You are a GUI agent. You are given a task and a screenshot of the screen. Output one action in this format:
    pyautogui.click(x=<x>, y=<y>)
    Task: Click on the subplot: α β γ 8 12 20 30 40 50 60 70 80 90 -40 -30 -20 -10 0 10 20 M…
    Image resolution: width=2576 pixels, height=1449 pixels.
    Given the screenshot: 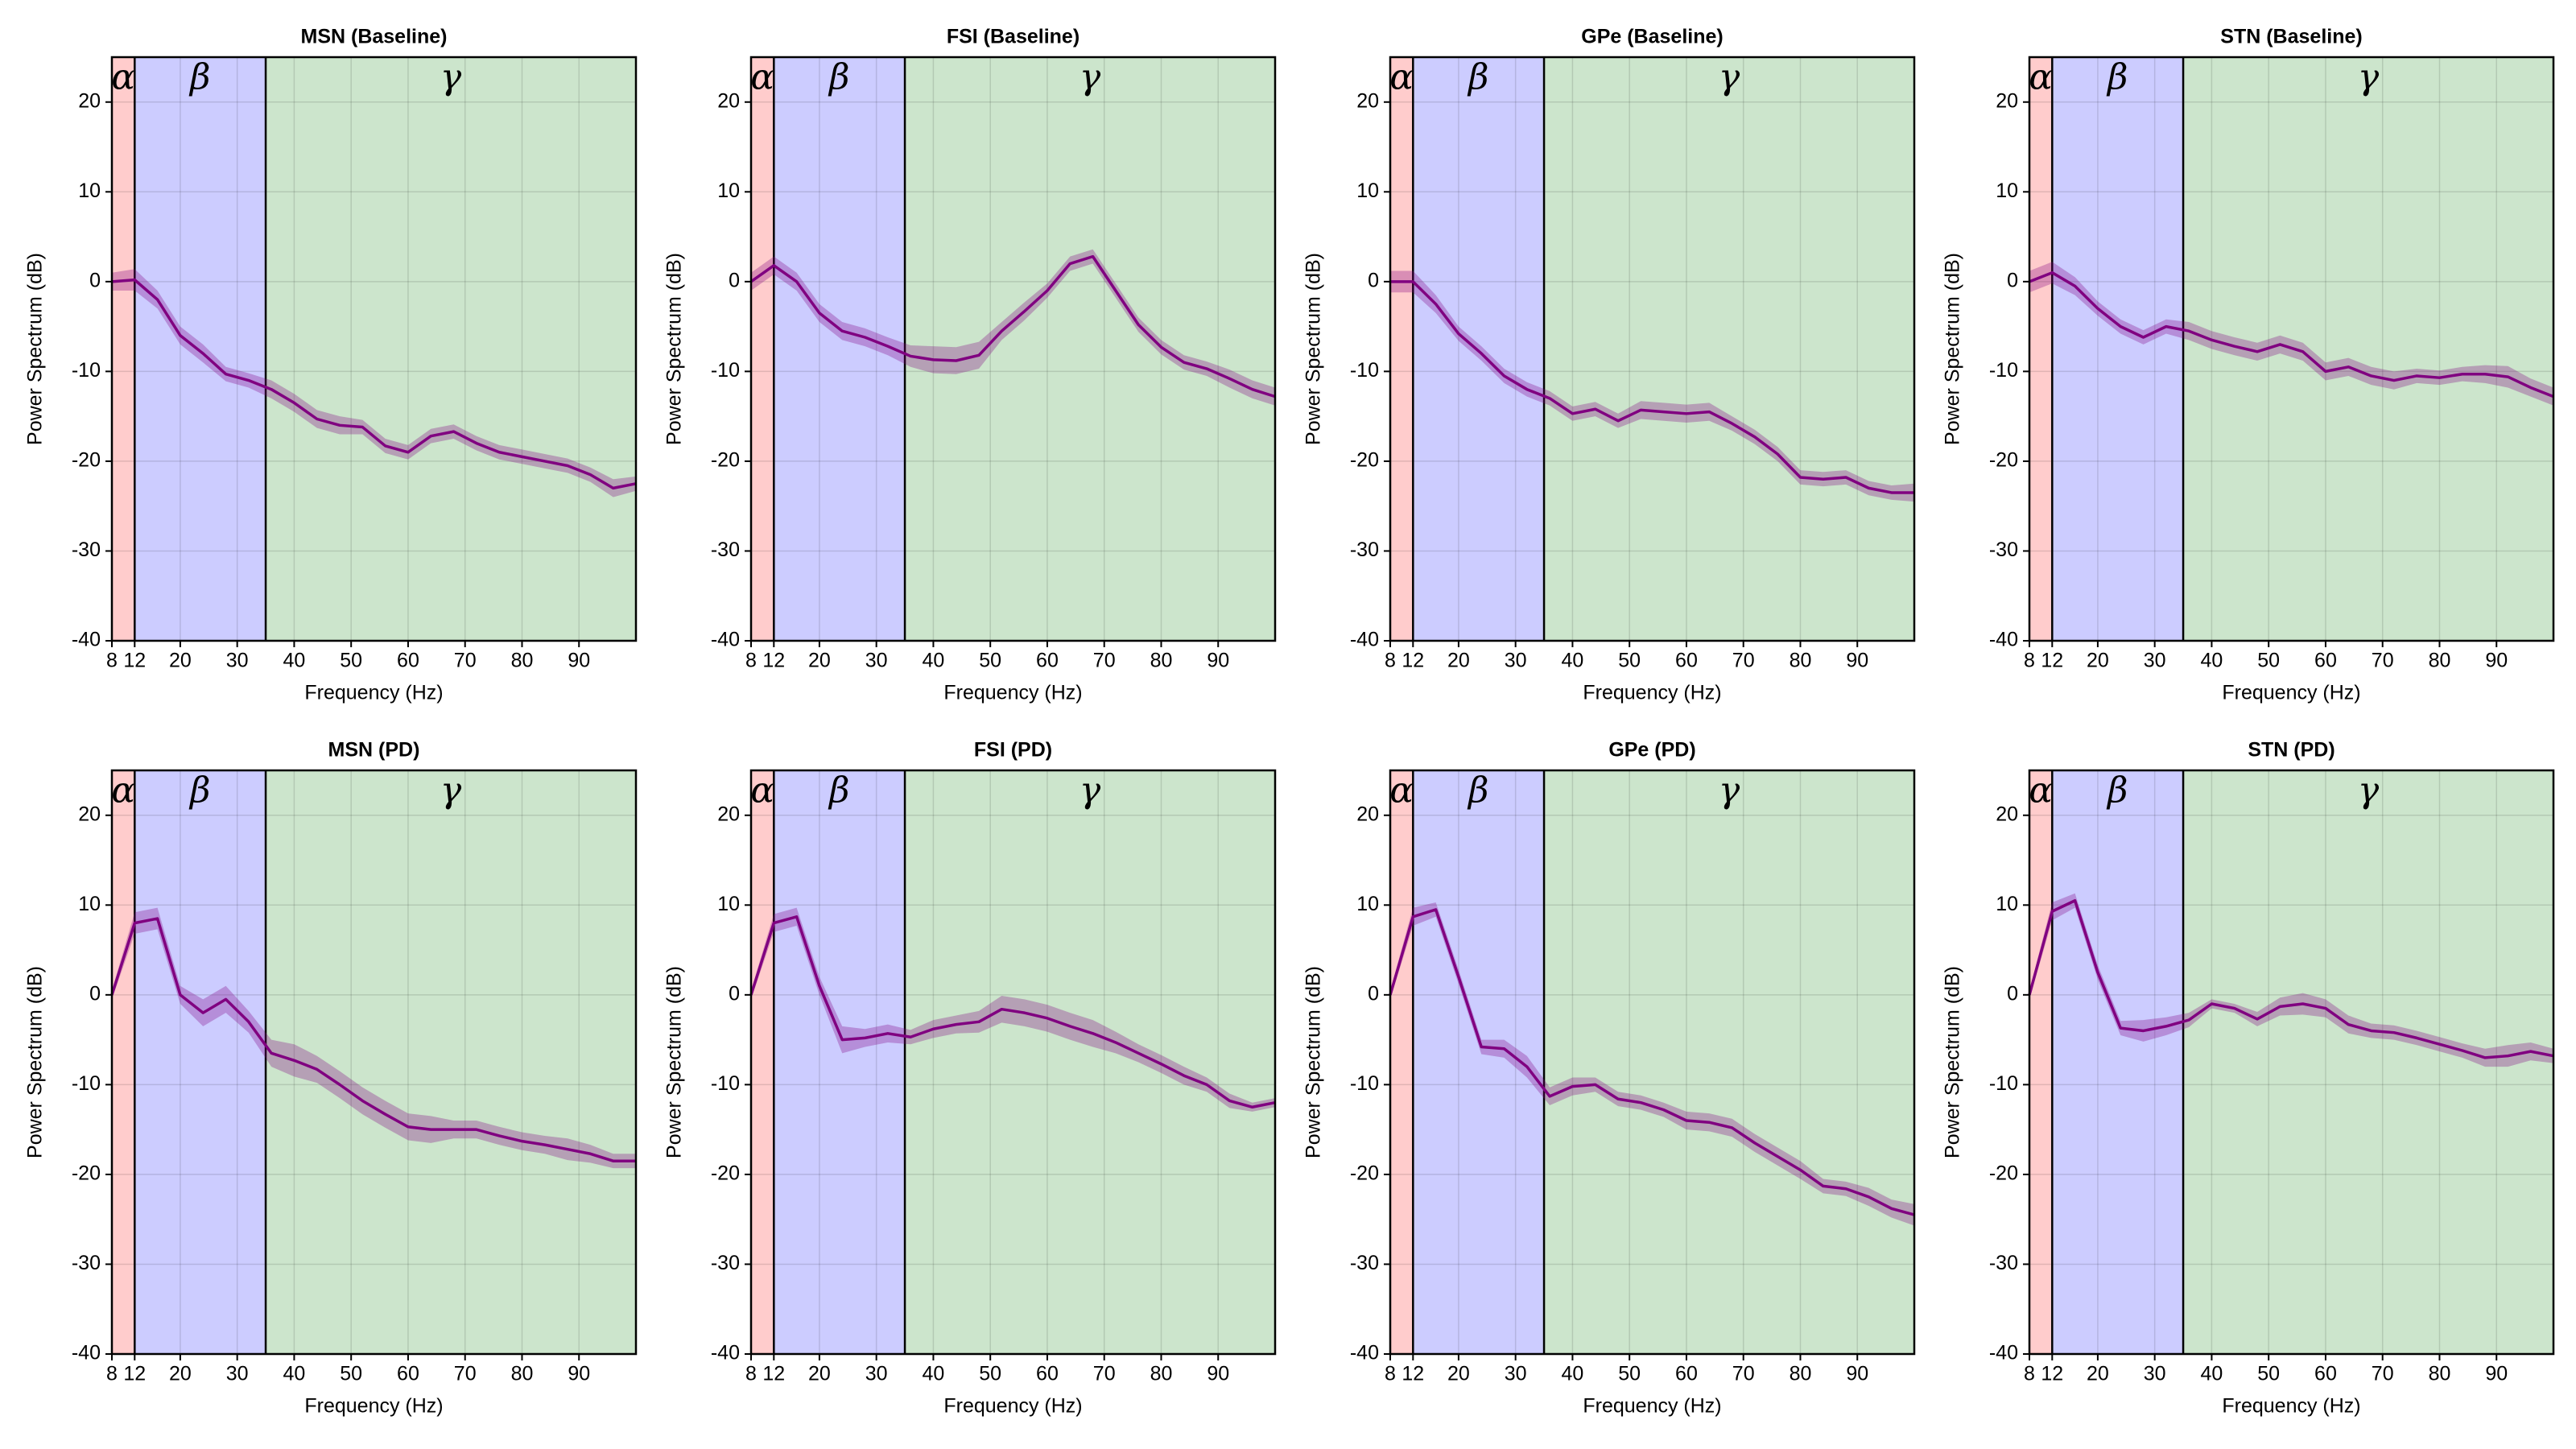 What is the action you would take?
    pyautogui.click(x=331, y=365)
    